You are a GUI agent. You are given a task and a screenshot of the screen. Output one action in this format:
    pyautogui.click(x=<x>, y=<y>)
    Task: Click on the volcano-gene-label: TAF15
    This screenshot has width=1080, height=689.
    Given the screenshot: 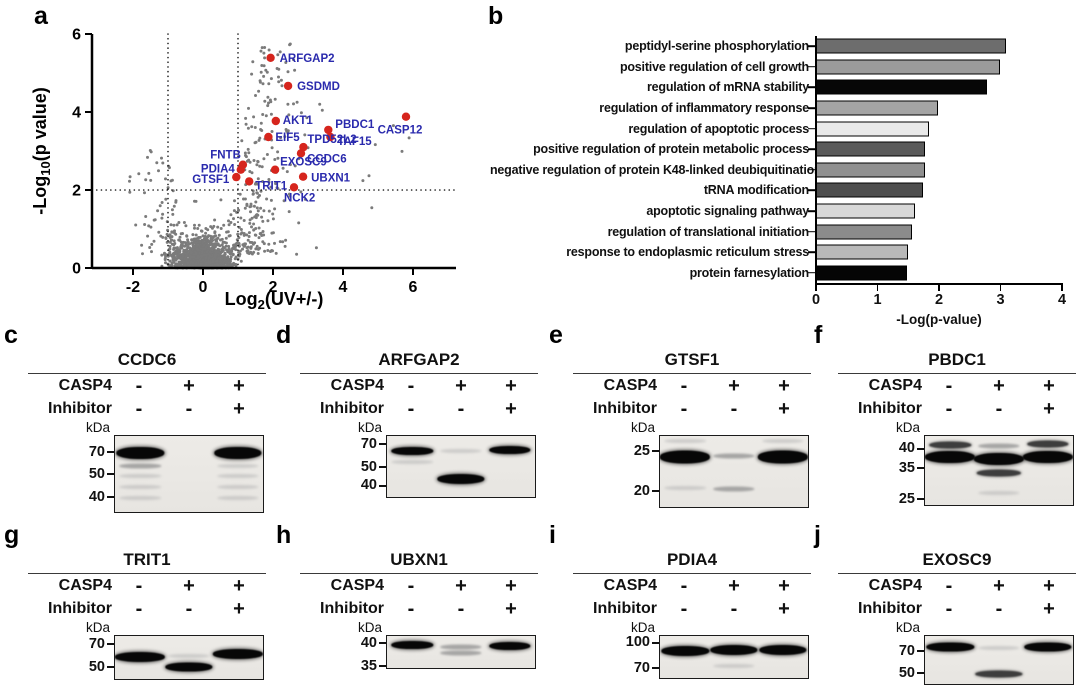 What is the action you would take?
    pyautogui.click(x=354, y=142)
    